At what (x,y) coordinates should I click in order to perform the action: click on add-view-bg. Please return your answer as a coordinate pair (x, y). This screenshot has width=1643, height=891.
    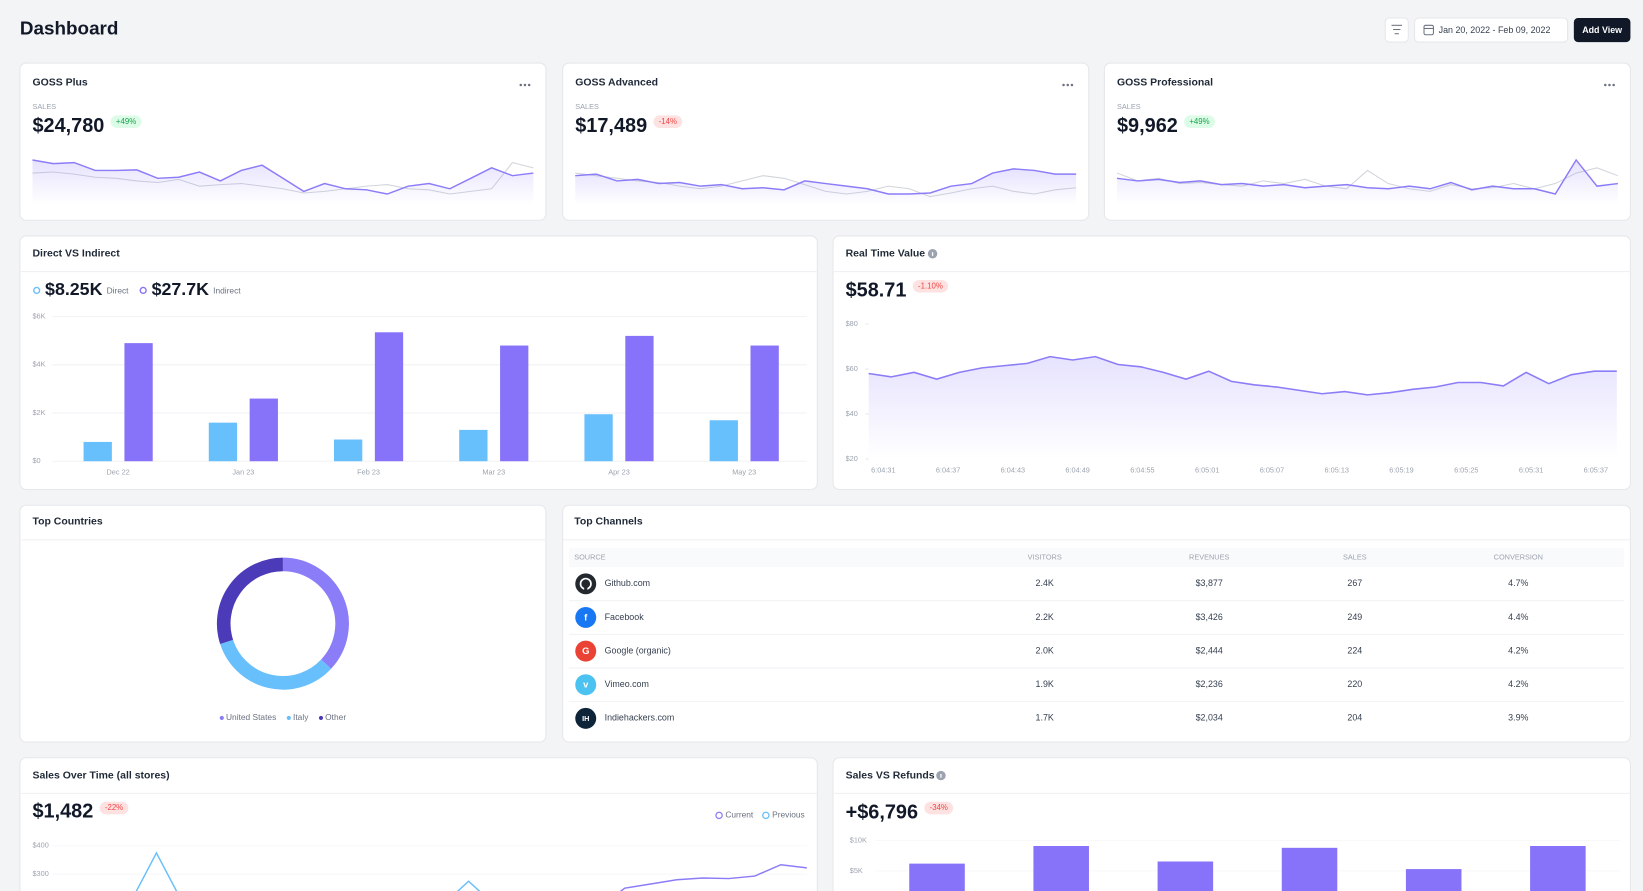
    Looking at the image, I should click on (1602, 30).